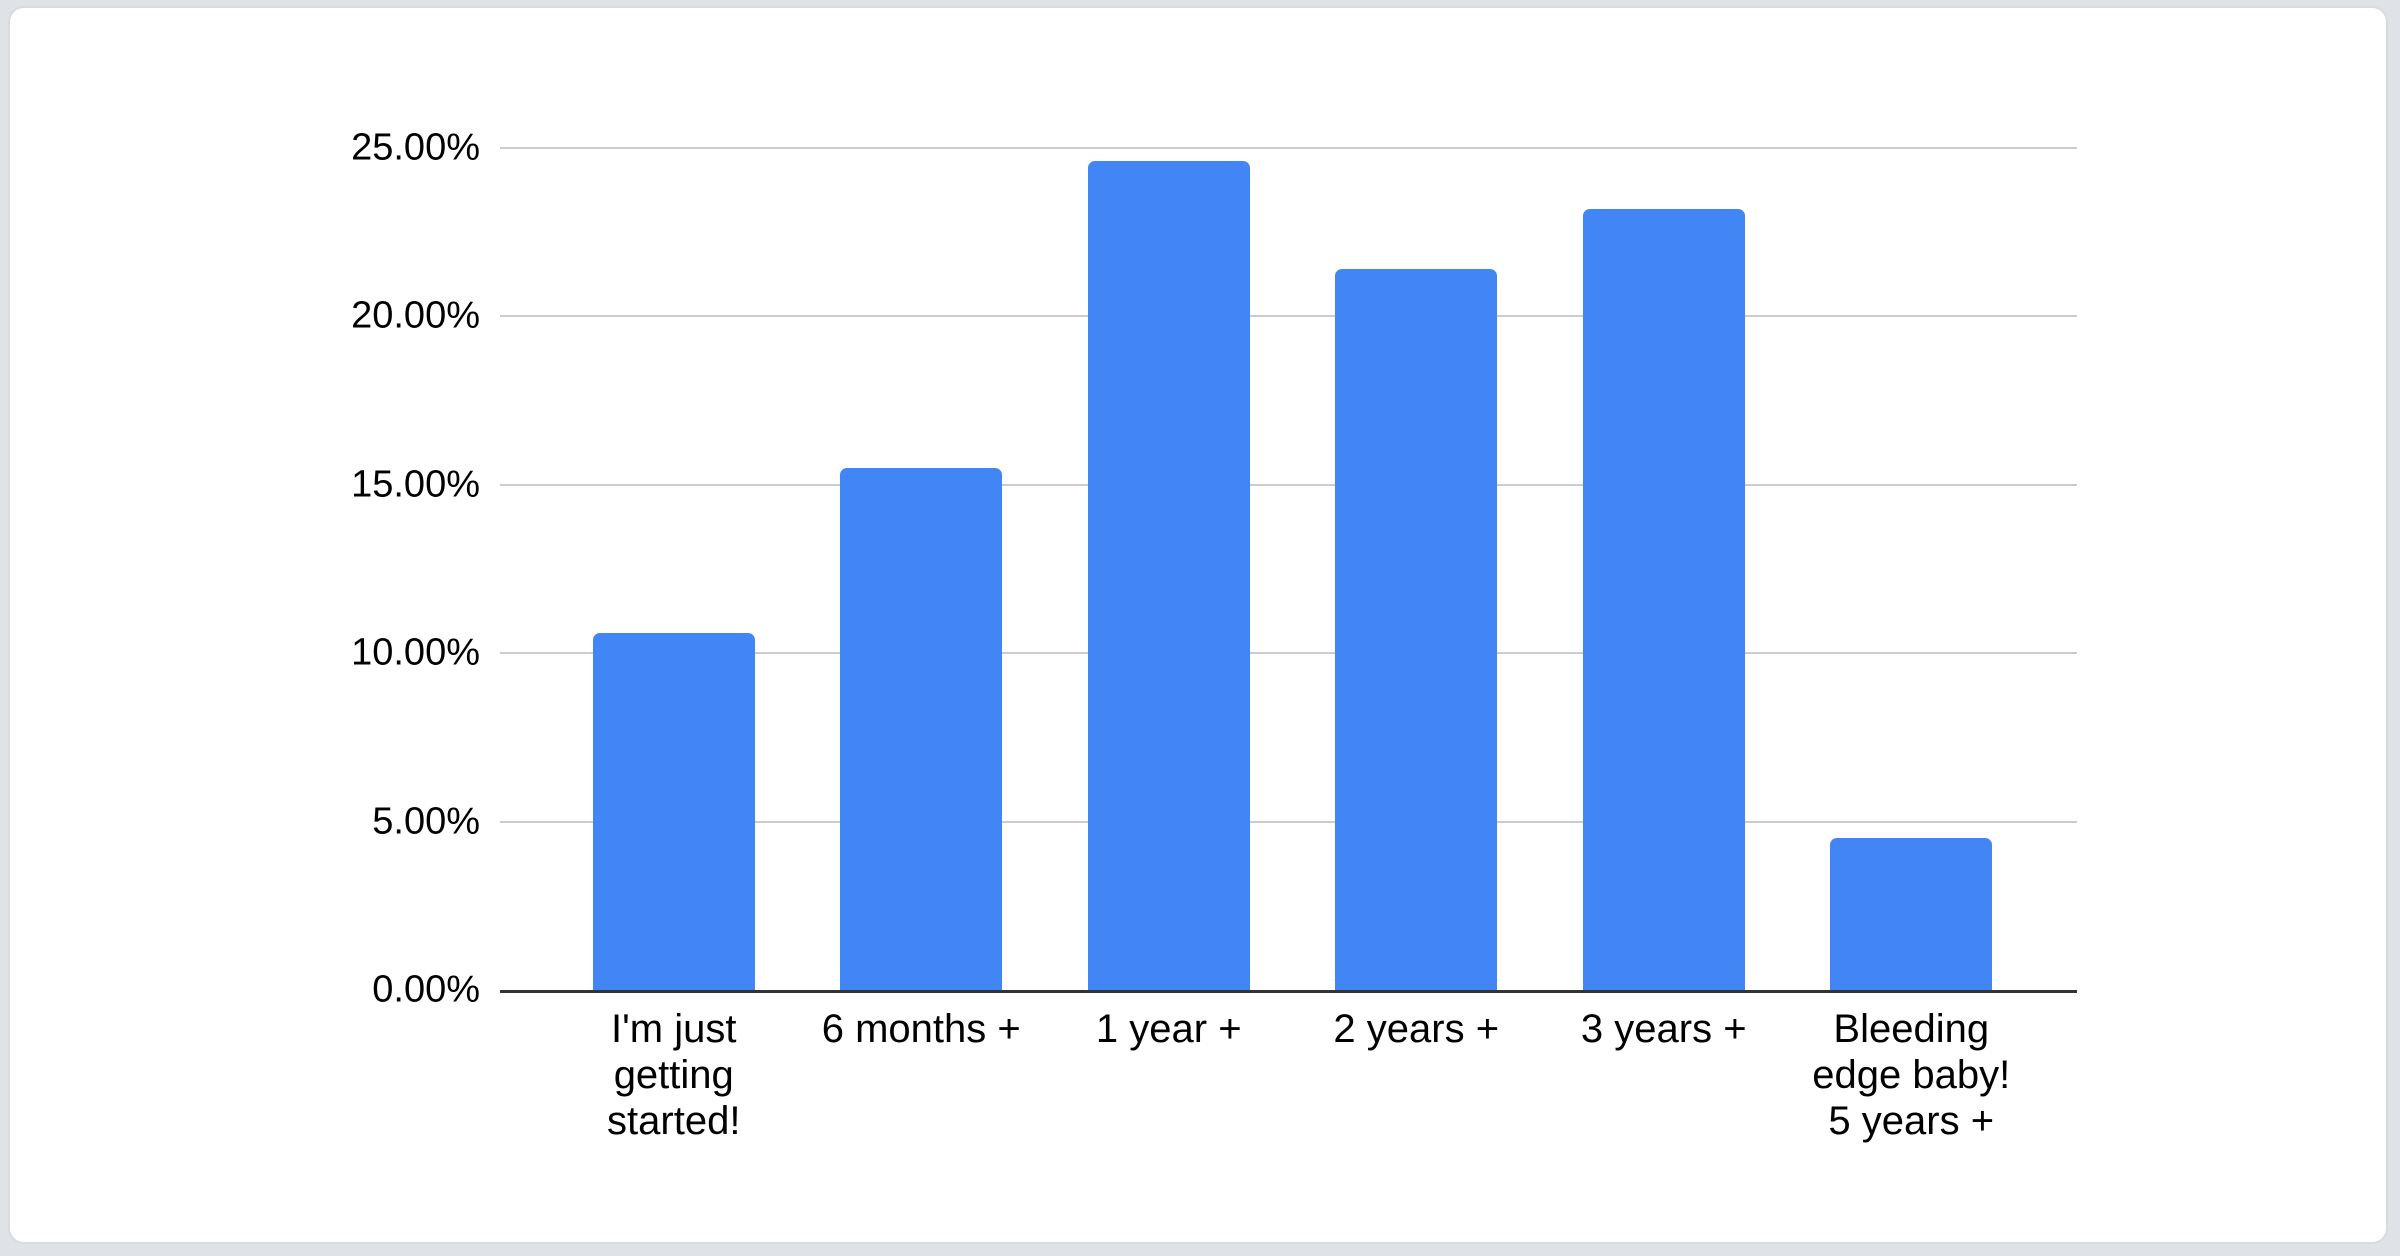 The image size is (2400, 1256). I want to click on x-axis-label-1: I'm just getting started!, so click(674, 1075).